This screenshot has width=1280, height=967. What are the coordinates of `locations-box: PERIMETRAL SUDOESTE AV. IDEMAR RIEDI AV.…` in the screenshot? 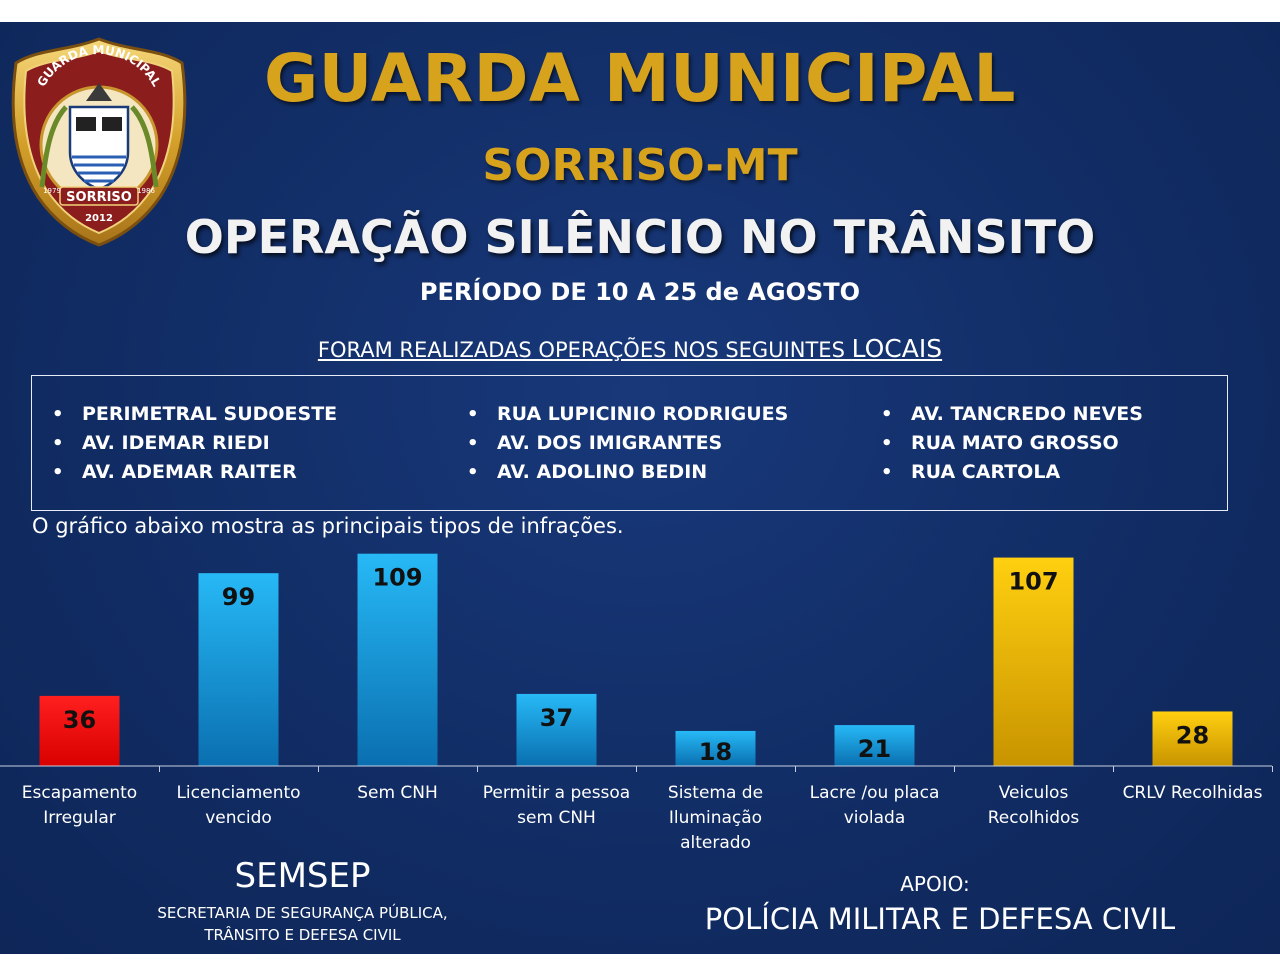 It's located at (629, 443).